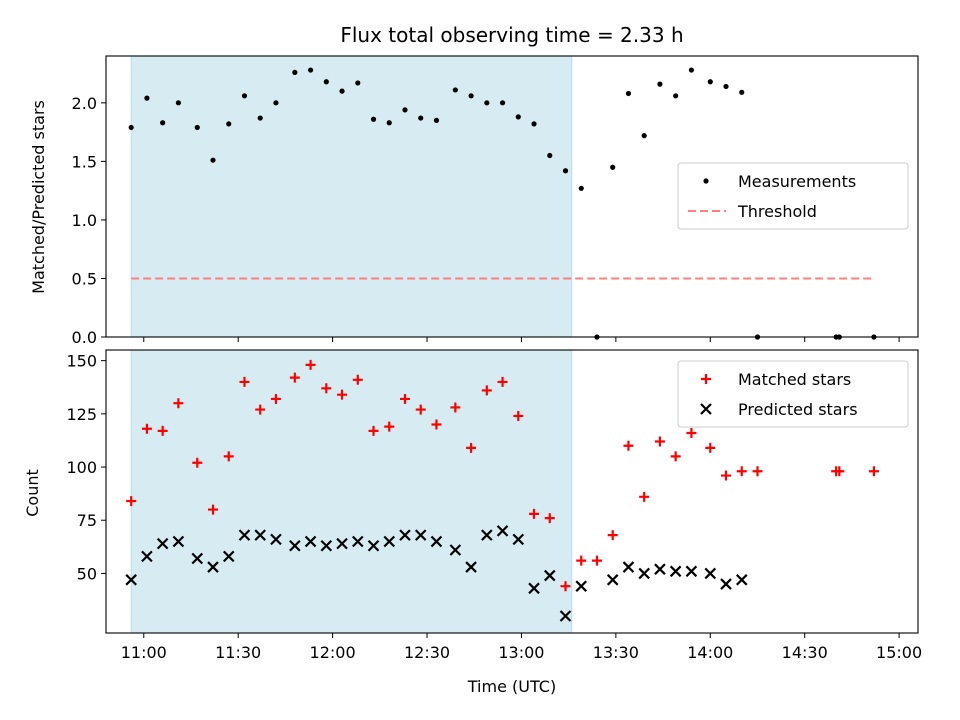 Image resolution: width=960 pixels, height=720 pixels. I want to click on legend-box, so click(793, 196).